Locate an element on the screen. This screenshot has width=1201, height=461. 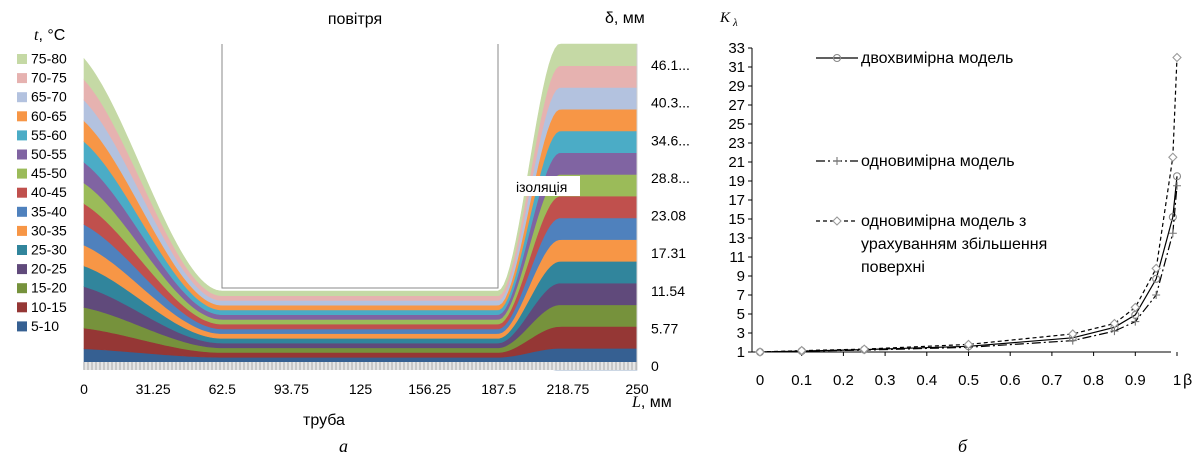
legend-label: 50-55 is located at coordinates (49, 154).